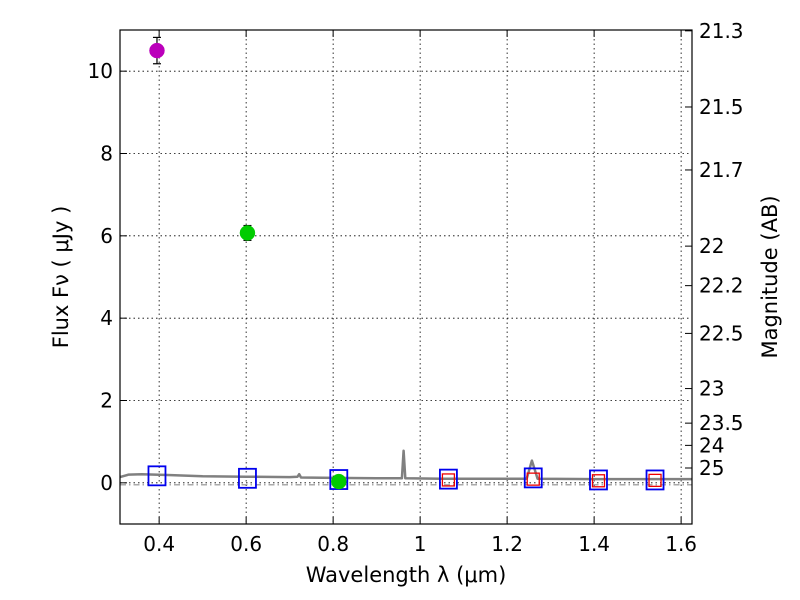 This screenshot has height=600, width=800. Describe the element at coordinates (405, 465) in the screenshot. I see `sed-model-line` at that location.